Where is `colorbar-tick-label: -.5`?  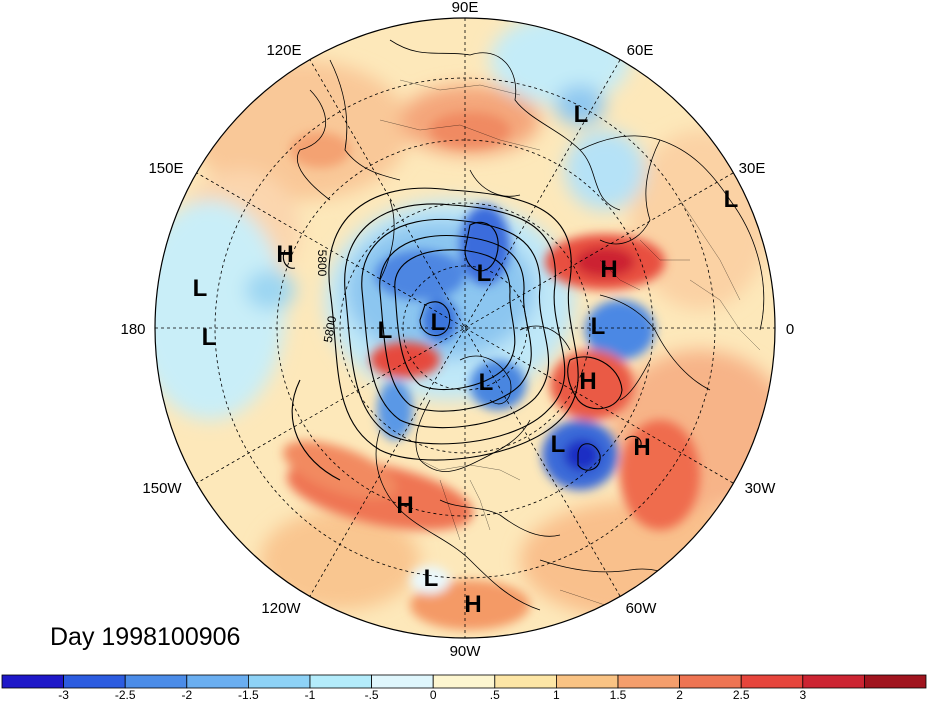 colorbar-tick-label: -.5 is located at coordinates (372, 695).